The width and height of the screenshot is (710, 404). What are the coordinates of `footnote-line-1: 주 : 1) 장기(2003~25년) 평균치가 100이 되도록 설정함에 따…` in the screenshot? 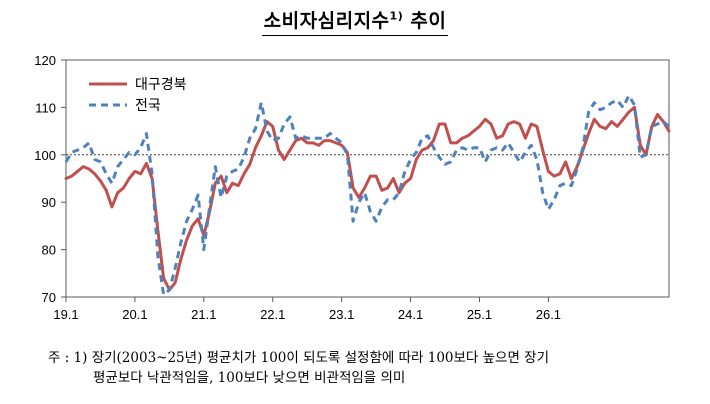 It's located at (299, 358).